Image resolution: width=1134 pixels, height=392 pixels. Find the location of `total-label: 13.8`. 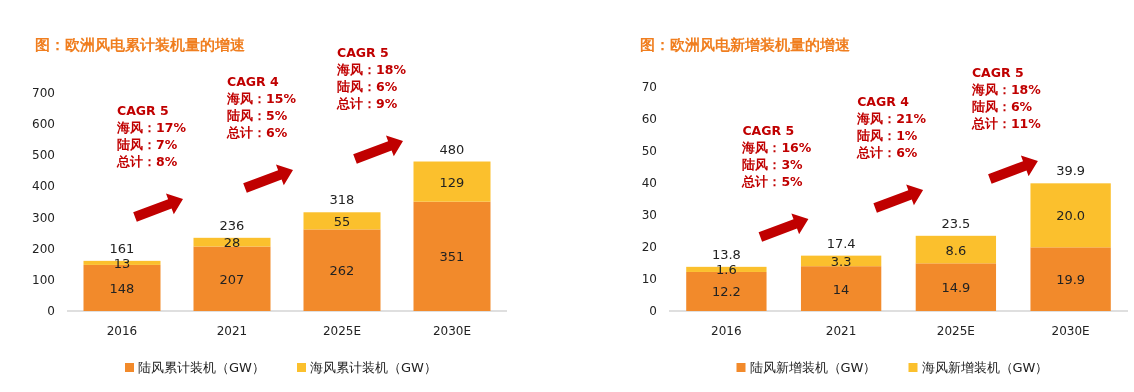

total-label: 13.8 is located at coordinates (726, 254).